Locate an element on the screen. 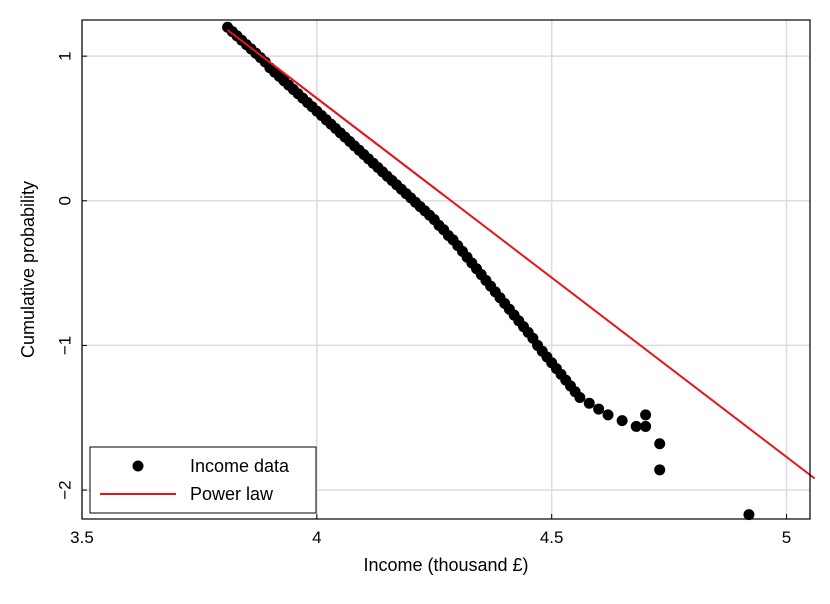  y-axis-label: Cumulative probability is located at coordinates (28, 269).